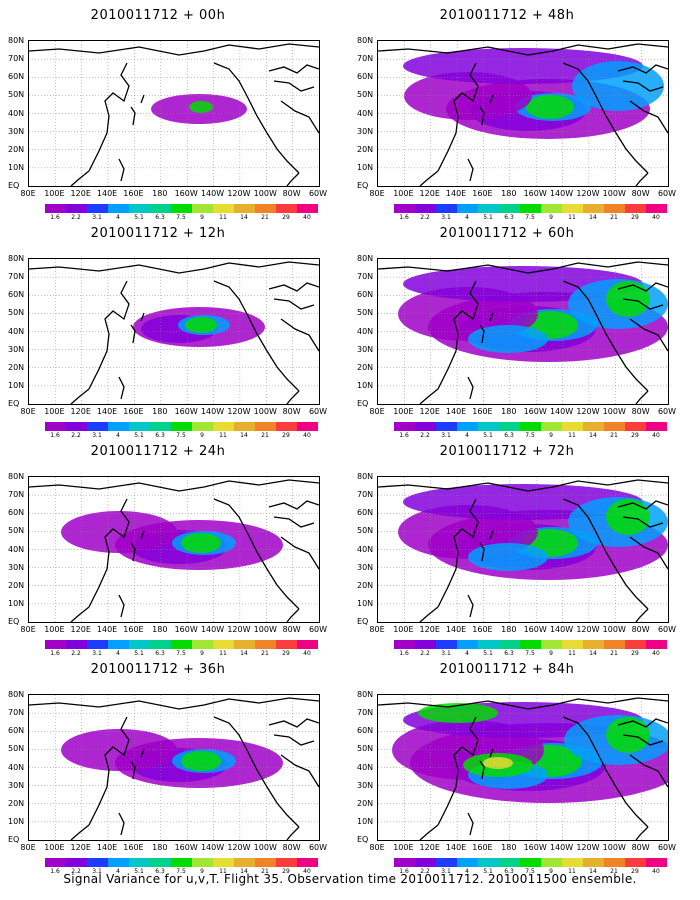 Image resolution: width=700 pixels, height=900 pixels. I want to click on longitude-label: 140E, so click(456, 629).